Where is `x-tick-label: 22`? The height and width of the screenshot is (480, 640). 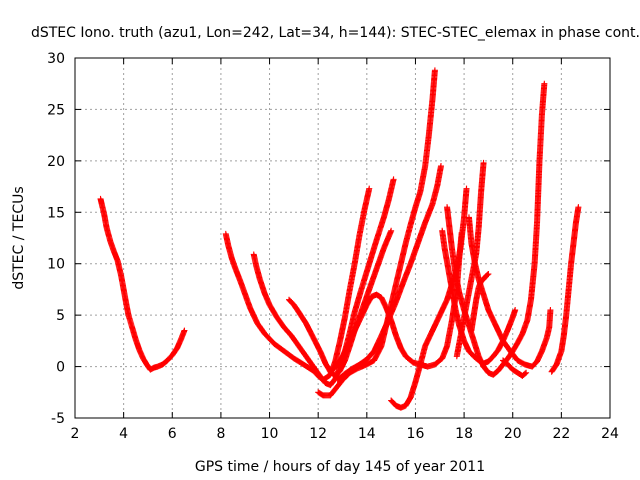 x-tick-label: 22 is located at coordinates (561, 434).